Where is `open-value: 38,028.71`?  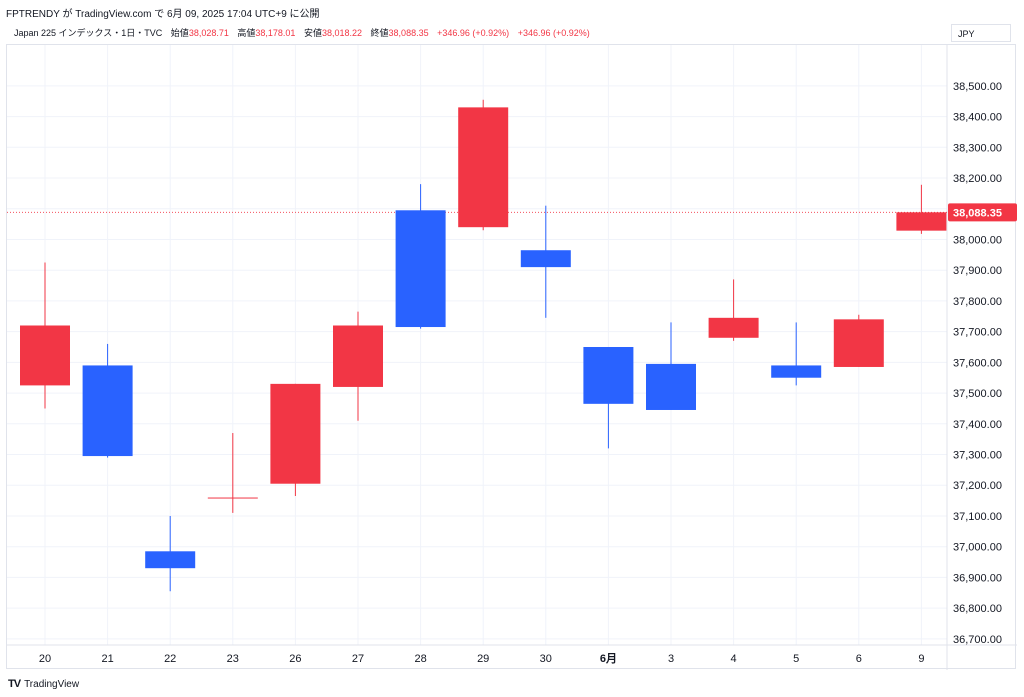 open-value: 38,028.71 is located at coordinates (208, 33).